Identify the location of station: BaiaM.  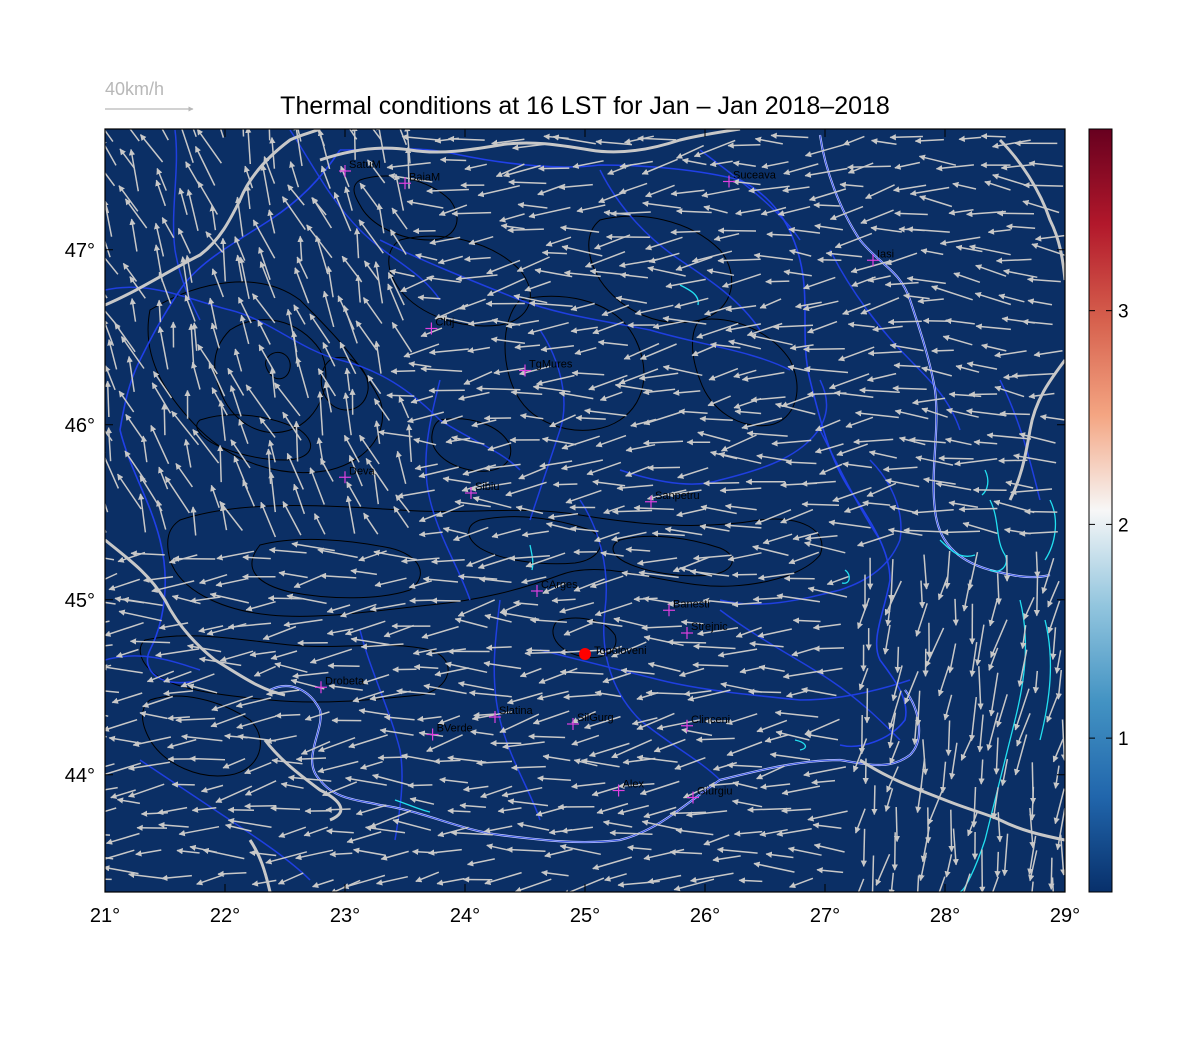
(419, 180).